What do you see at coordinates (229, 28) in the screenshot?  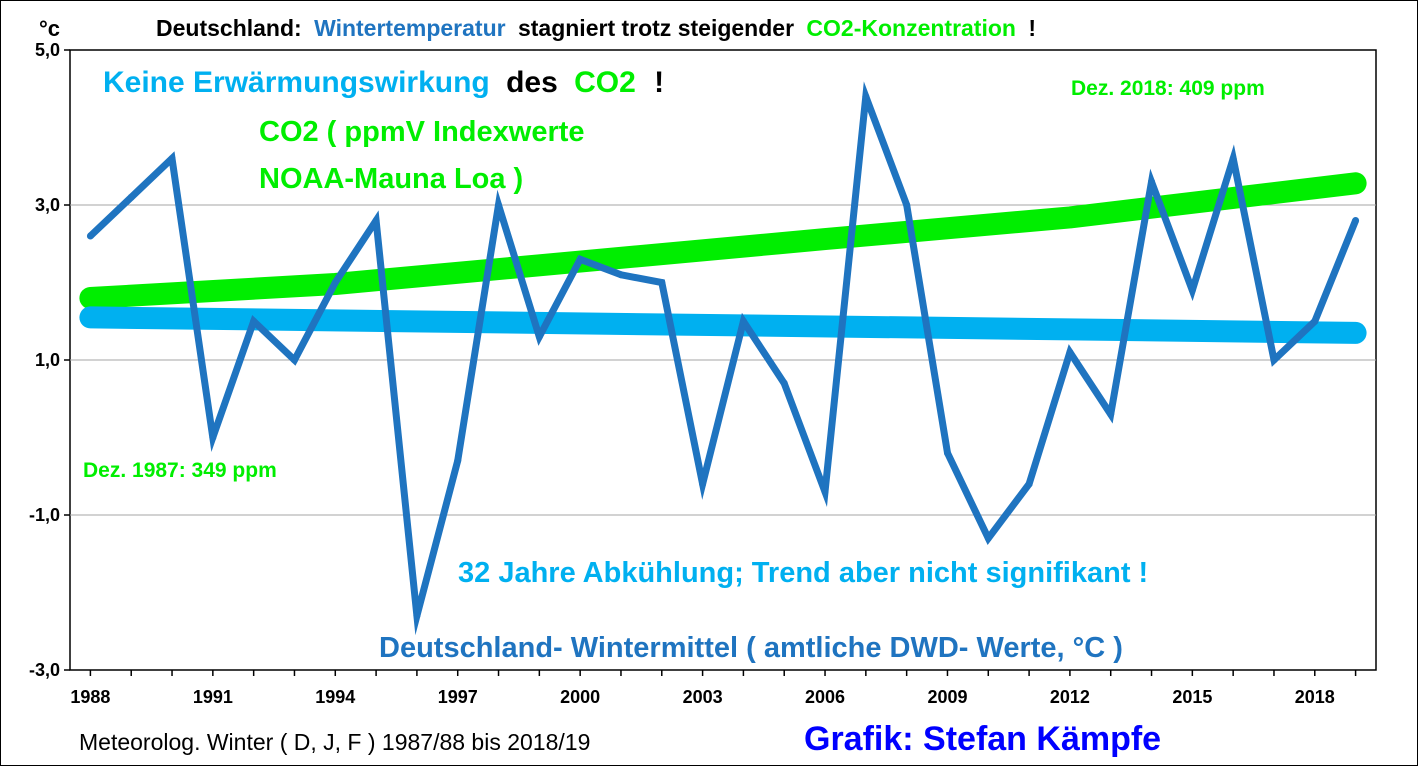 I see `title-part-1: Deutschland:` at bounding box center [229, 28].